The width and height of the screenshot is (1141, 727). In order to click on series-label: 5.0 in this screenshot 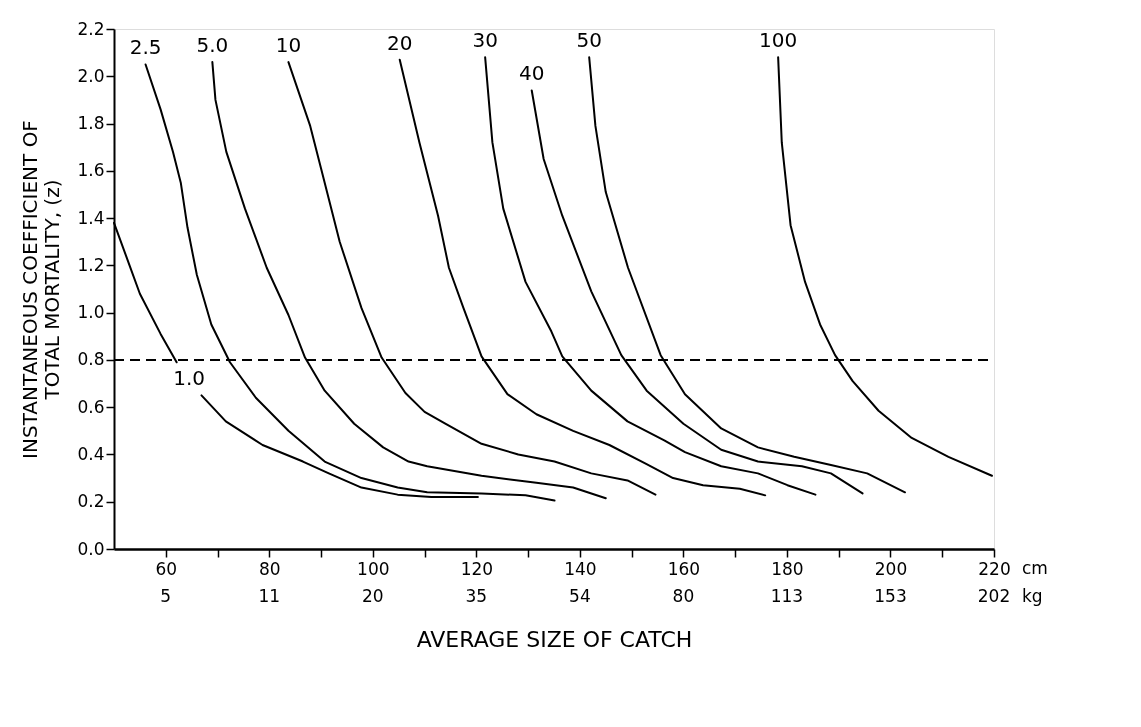, I will do `click(212, 45)`.